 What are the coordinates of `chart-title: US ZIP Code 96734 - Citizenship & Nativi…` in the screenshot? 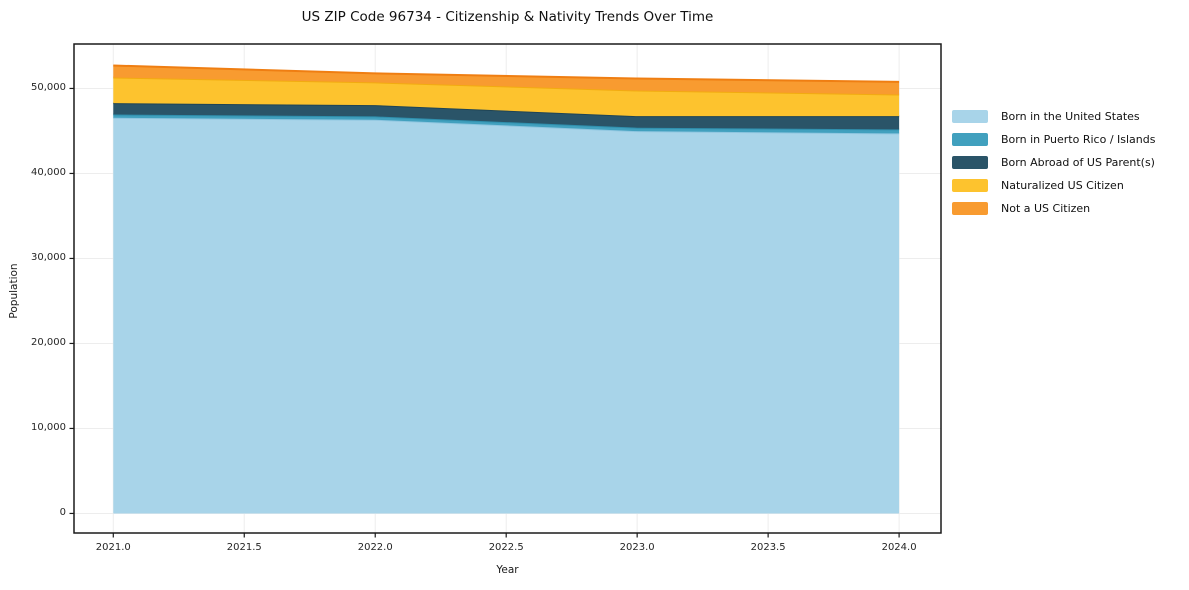 It's located at (507, 17).